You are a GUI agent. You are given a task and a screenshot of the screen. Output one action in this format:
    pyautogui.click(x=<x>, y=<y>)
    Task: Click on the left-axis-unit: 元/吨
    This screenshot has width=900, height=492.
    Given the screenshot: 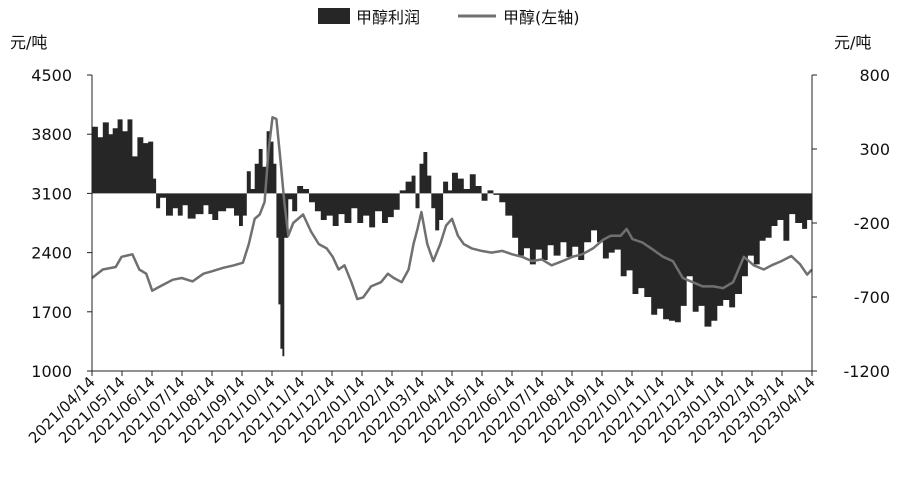 What is the action you would take?
    pyautogui.click(x=28, y=42)
    